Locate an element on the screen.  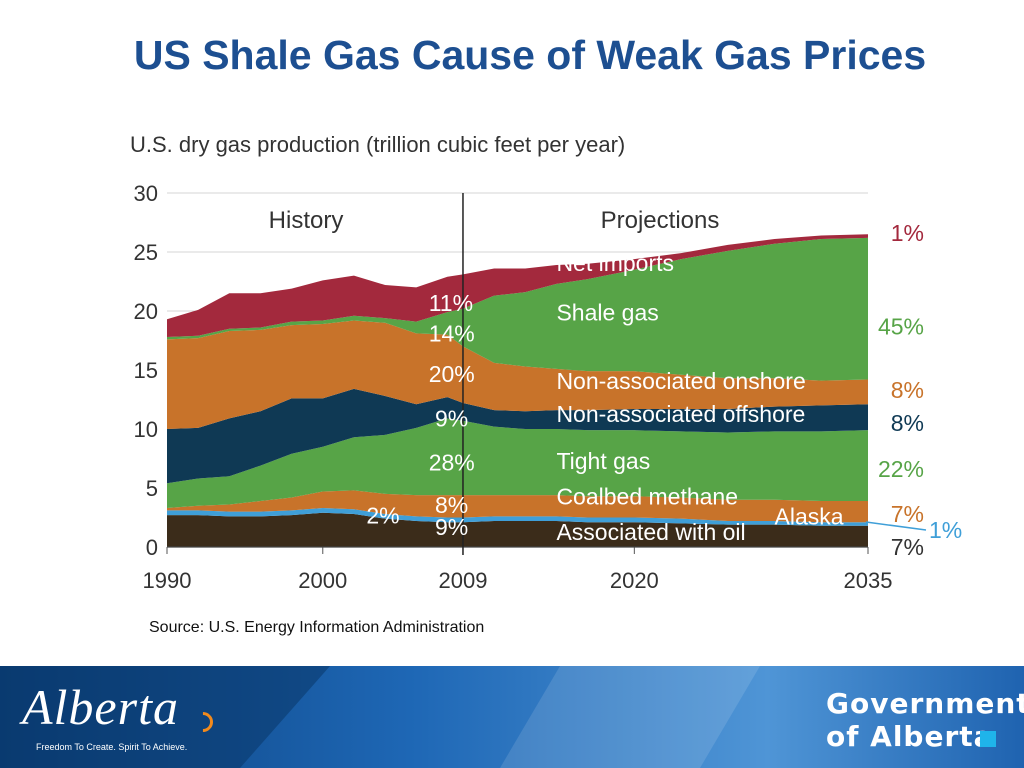
footer-banner is located at coordinates (512, 717).